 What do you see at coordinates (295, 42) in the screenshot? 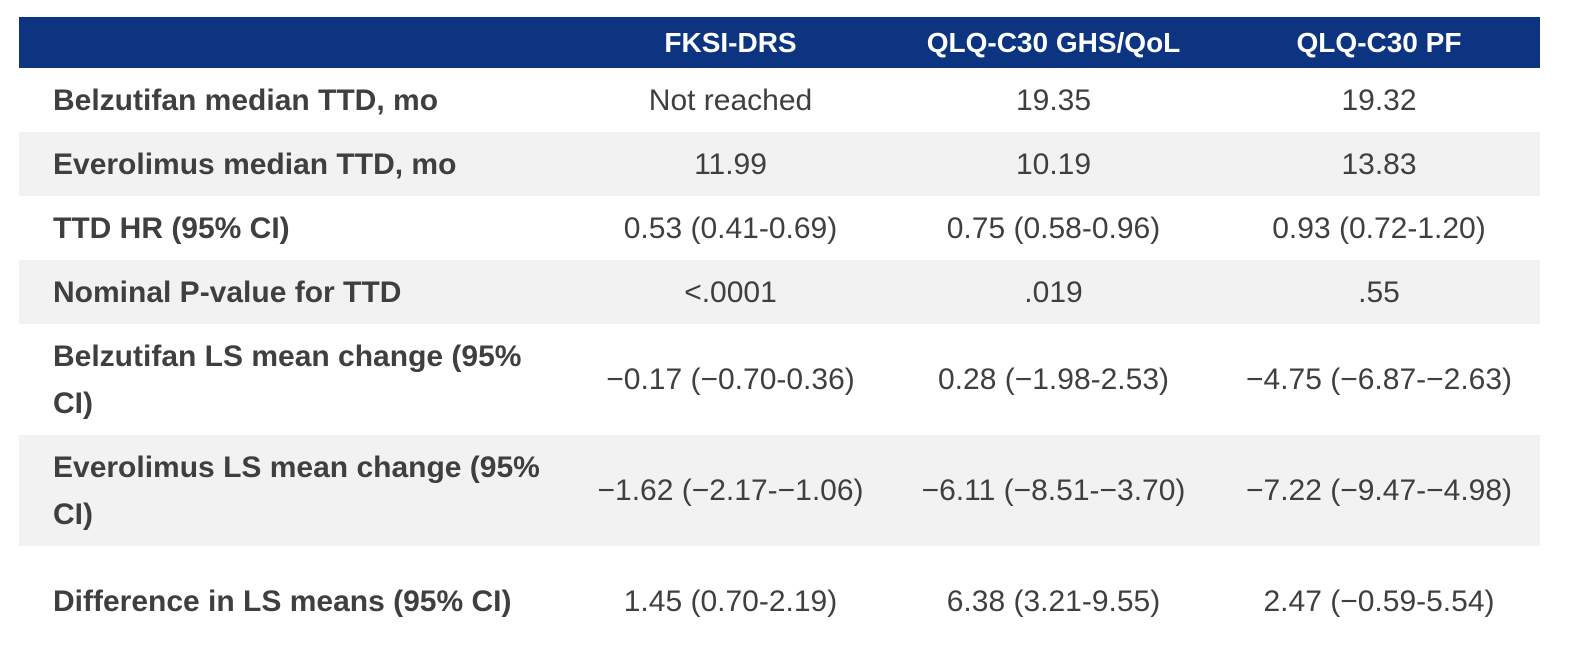
I see `header-corner-cell` at bounding box center [295, 42].